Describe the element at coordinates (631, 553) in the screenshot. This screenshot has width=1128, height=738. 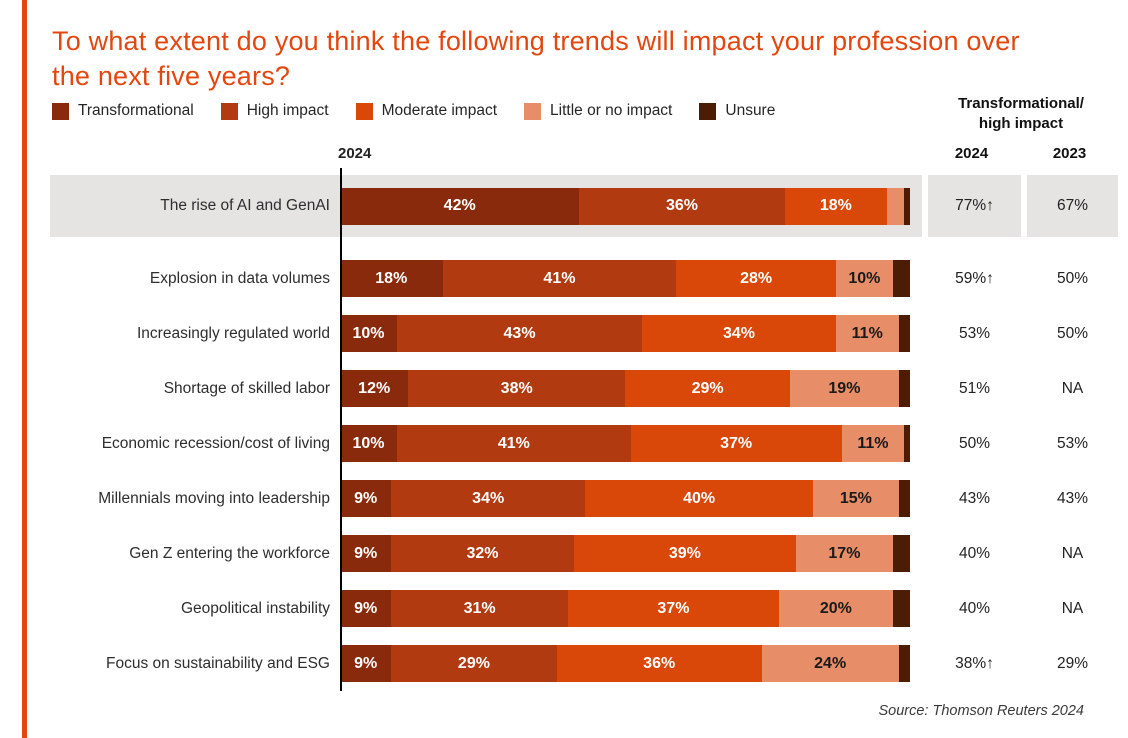
I see `bar-cell: 9% 32% 39% 17%` at that location.